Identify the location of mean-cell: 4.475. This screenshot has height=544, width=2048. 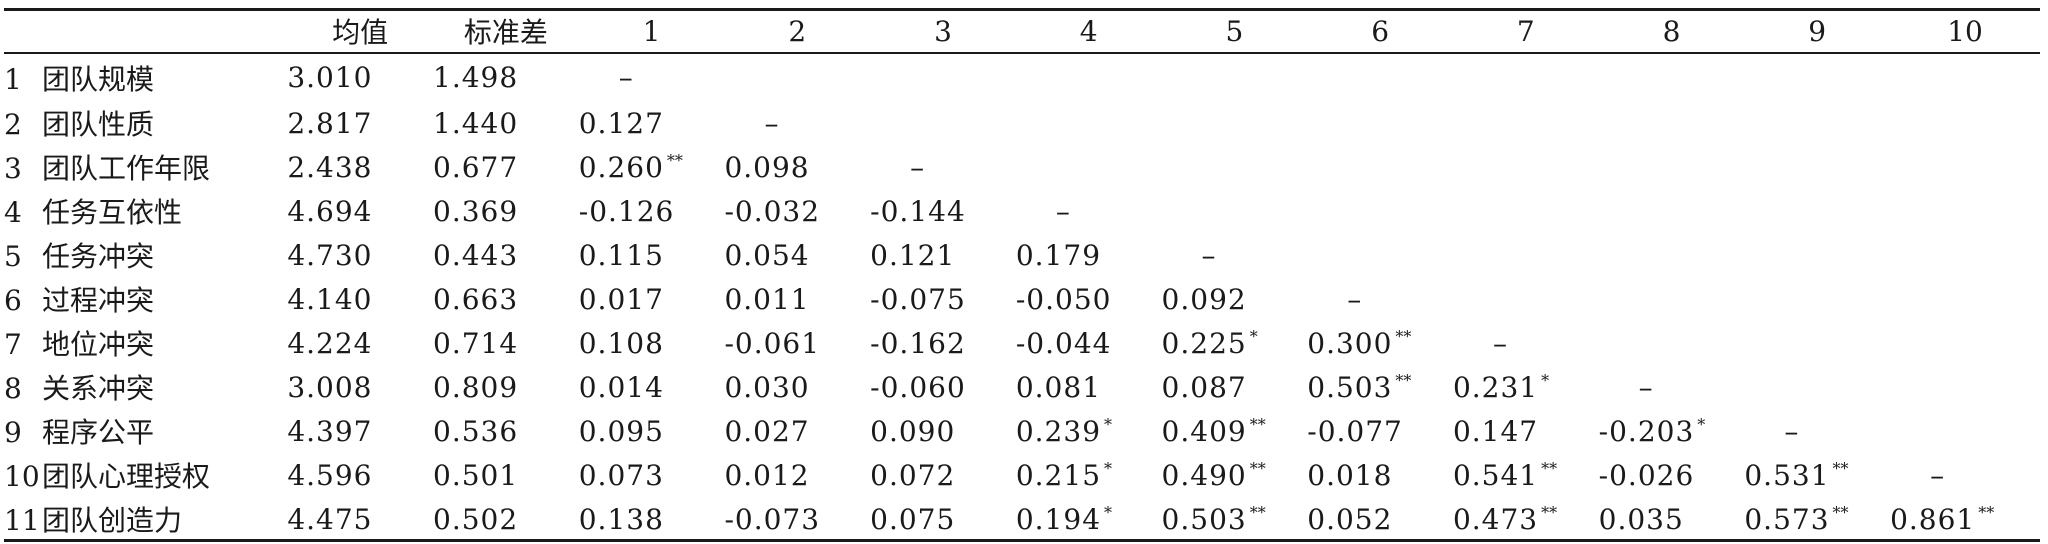
(330, 519).